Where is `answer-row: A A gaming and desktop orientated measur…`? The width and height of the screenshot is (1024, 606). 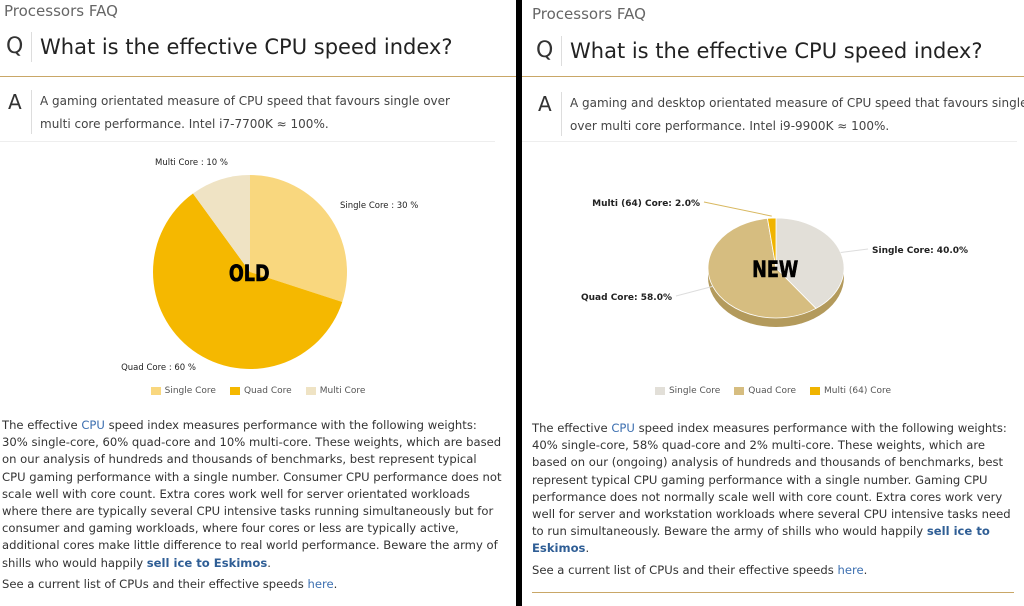 answer-row: A A gaming and desktop orientated measur… is located at coordinates (781, 115).